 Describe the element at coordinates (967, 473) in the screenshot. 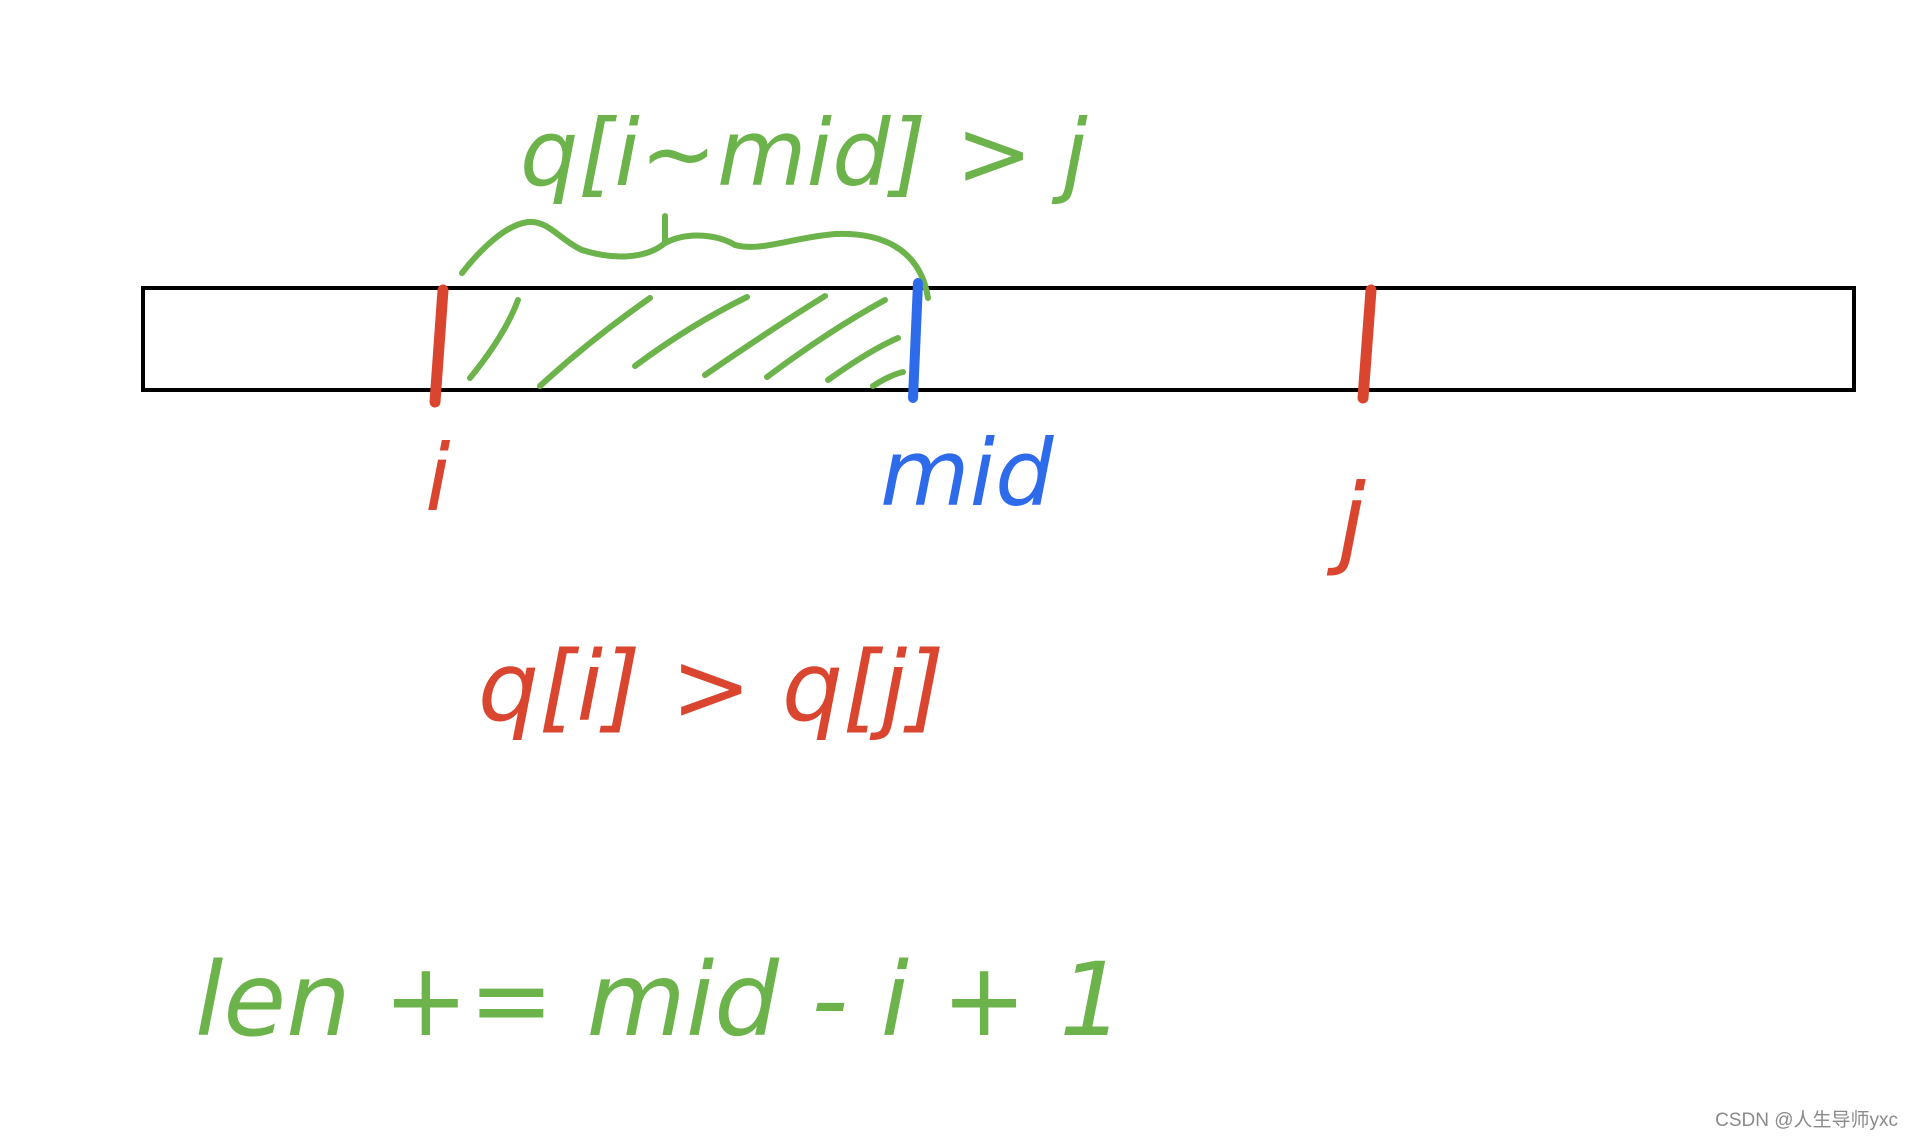

I see `pointer-mid-label: mid` at that location.